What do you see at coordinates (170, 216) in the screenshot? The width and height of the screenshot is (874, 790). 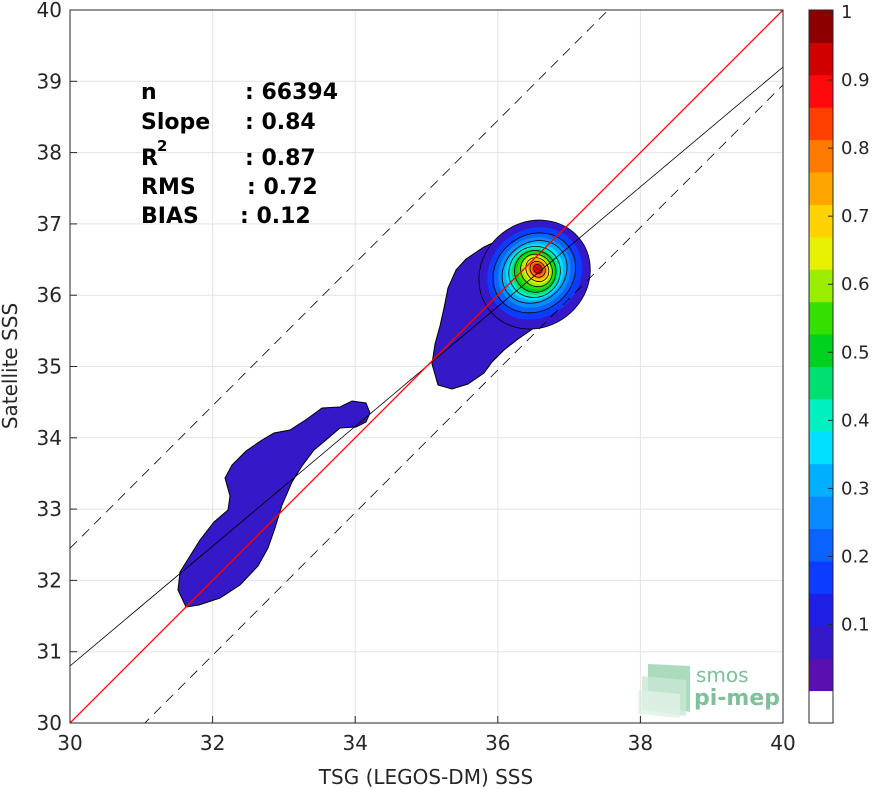 I see `stat-bias-label: BIAS` at bounding box center [170, 216].